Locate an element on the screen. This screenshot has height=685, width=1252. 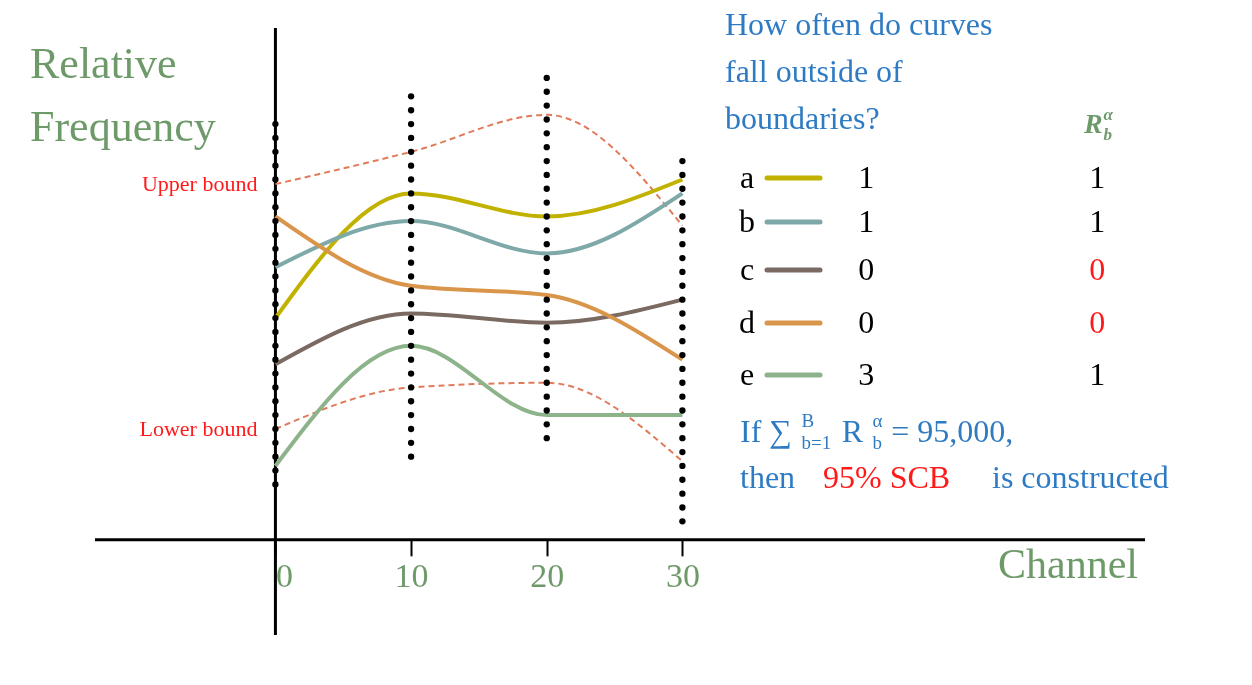
legend-label: e is located at coordinates (747, 374).